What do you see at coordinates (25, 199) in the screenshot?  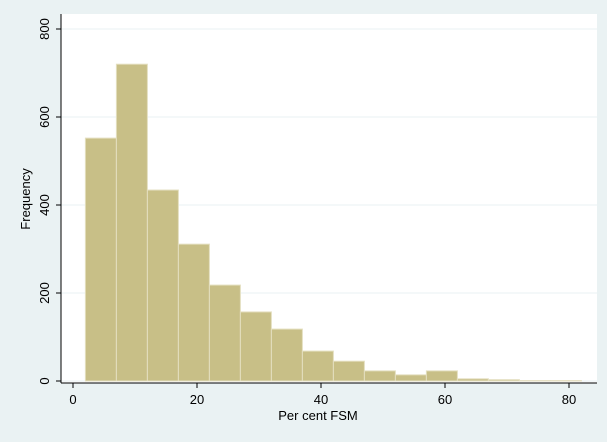 I see `y-axis-label: Frequency` at bounding box center [25, 199].